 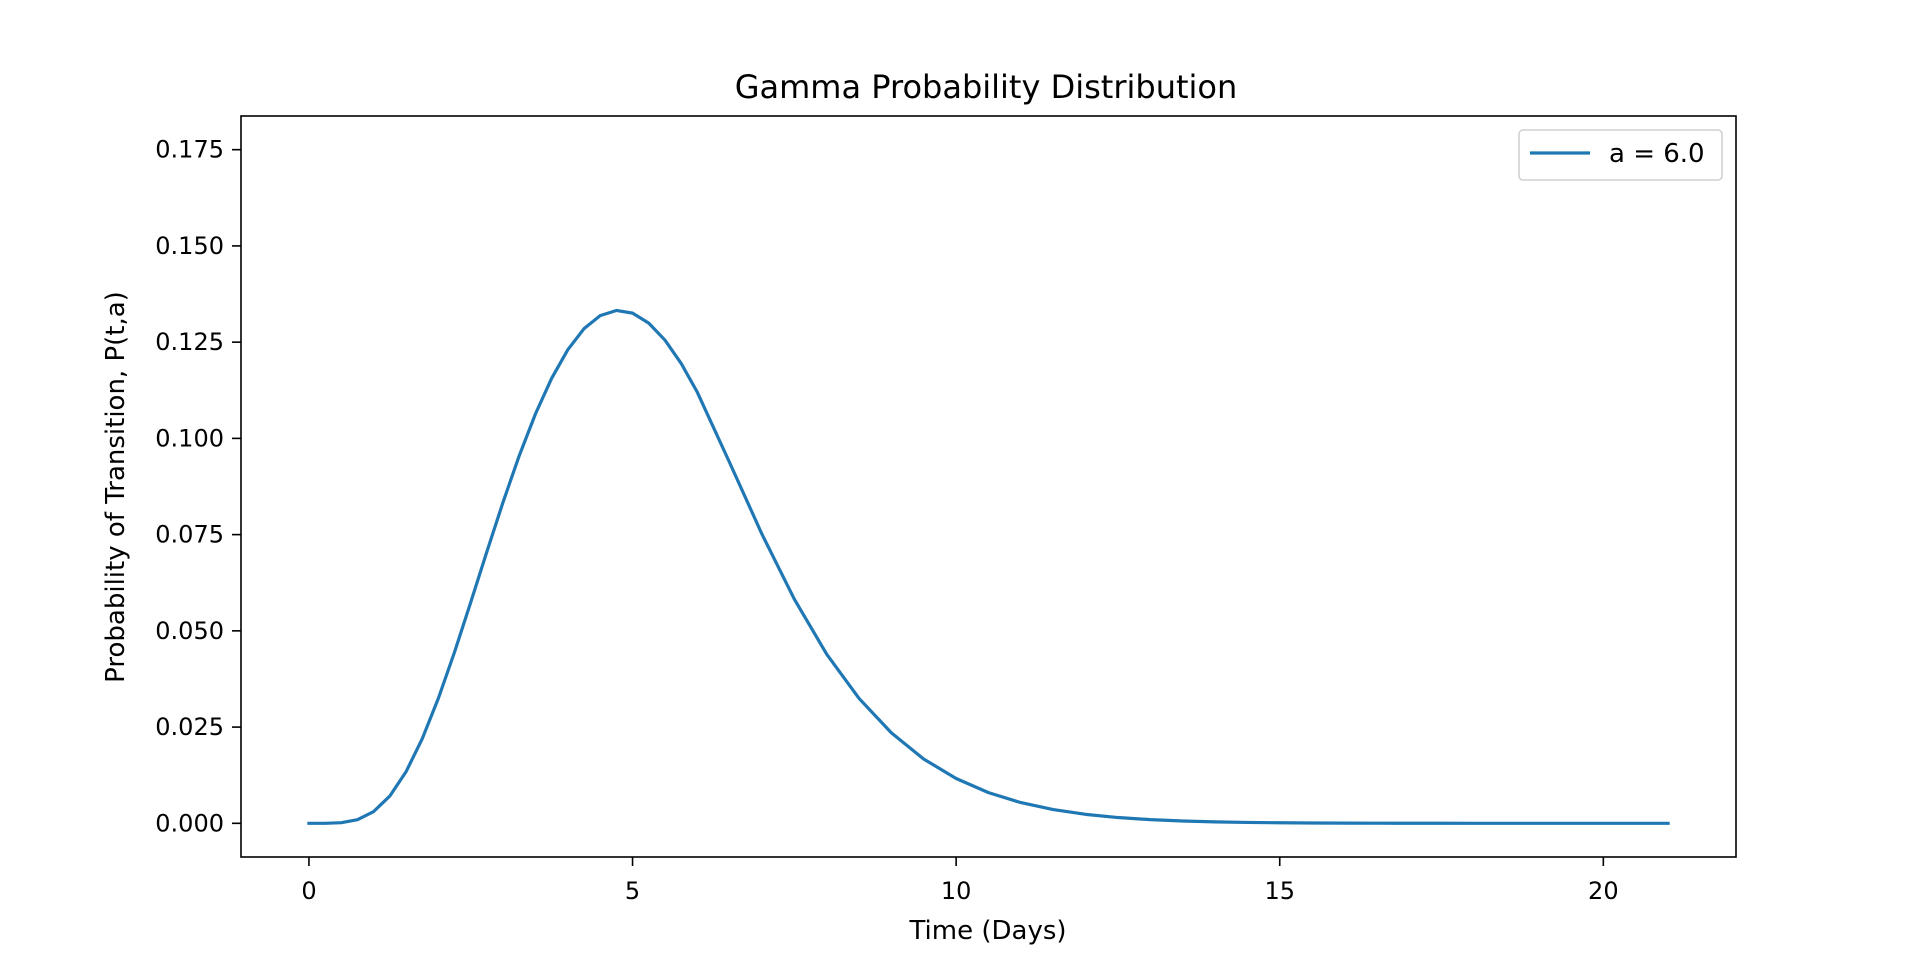 I want to click on y-tick-label-0: 0.000, so click(x=189, y=823).